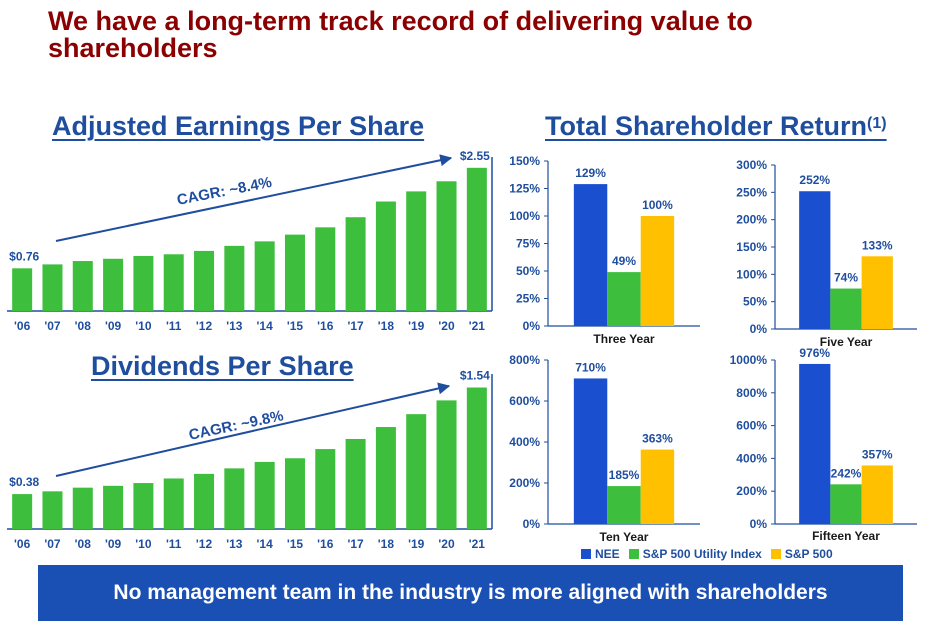 Image resolution: width=935 pixels, height=626 pixels. Describe the element at coordinates (624, 261) in the screenshot. I see `tsr-three-year-data-label: 49%` at that location.